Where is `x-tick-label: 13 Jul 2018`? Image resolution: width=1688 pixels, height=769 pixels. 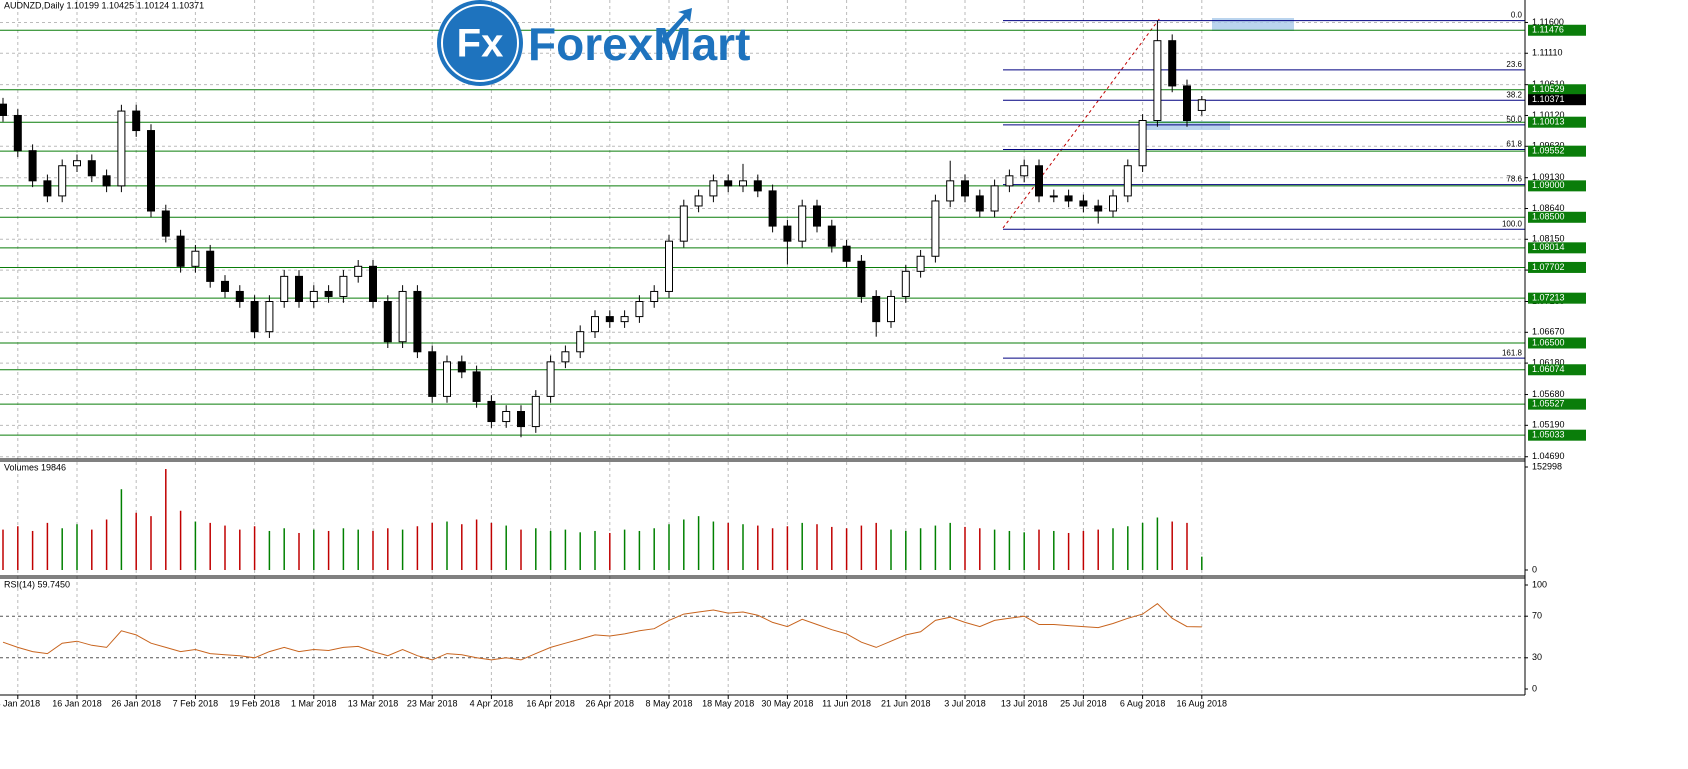 x-tick-label: 13 Jul 2018 is located at coordinates (1024, 703).